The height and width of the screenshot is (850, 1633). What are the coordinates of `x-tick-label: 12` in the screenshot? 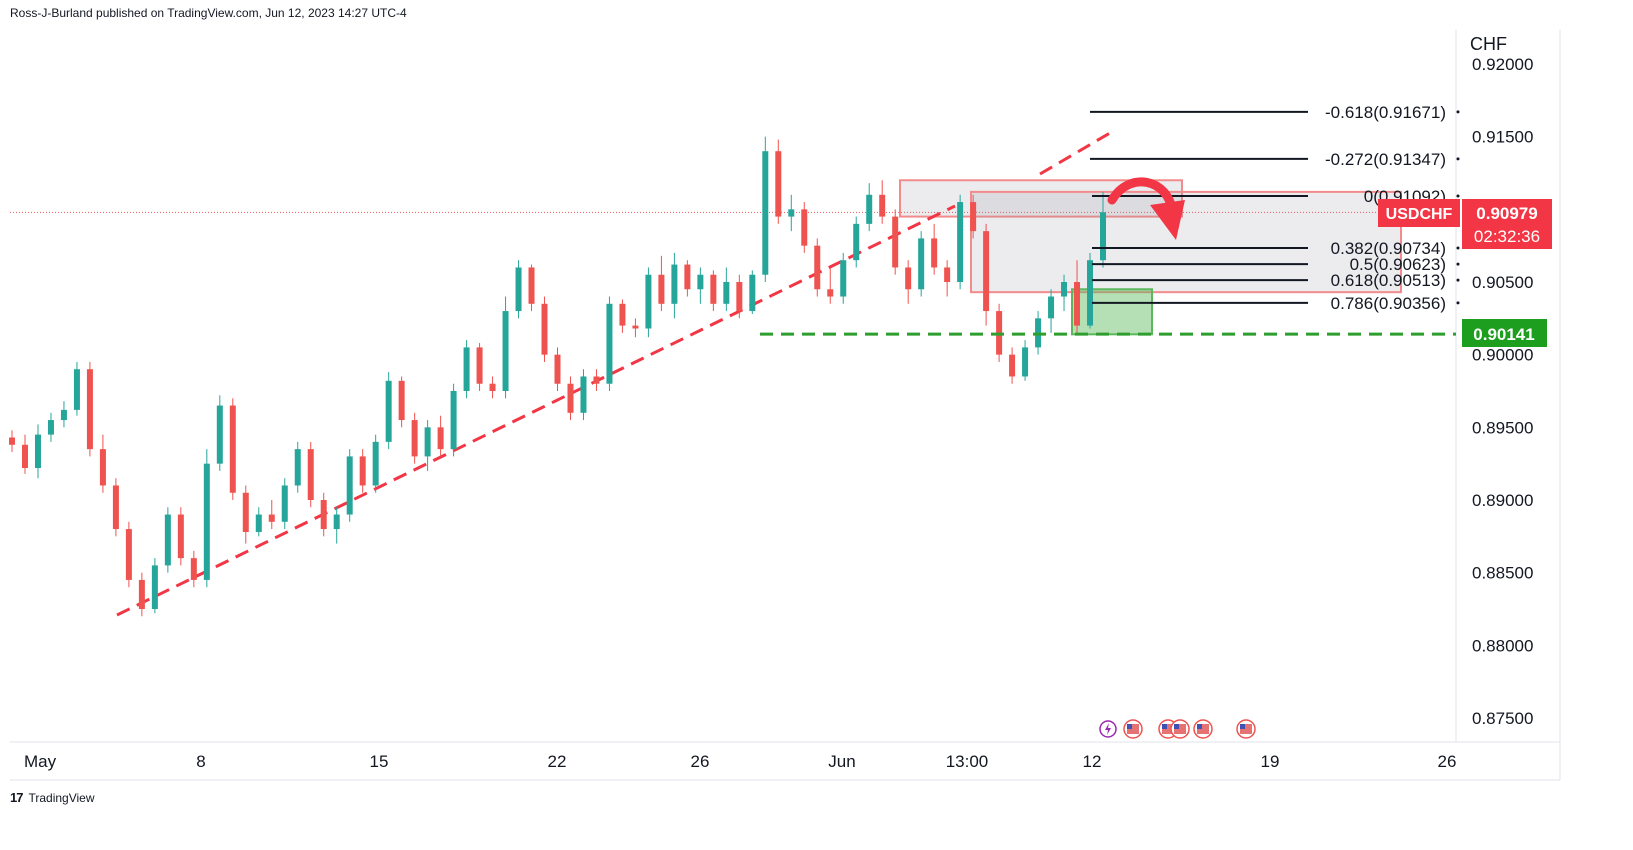 It's located at (1092, 761).